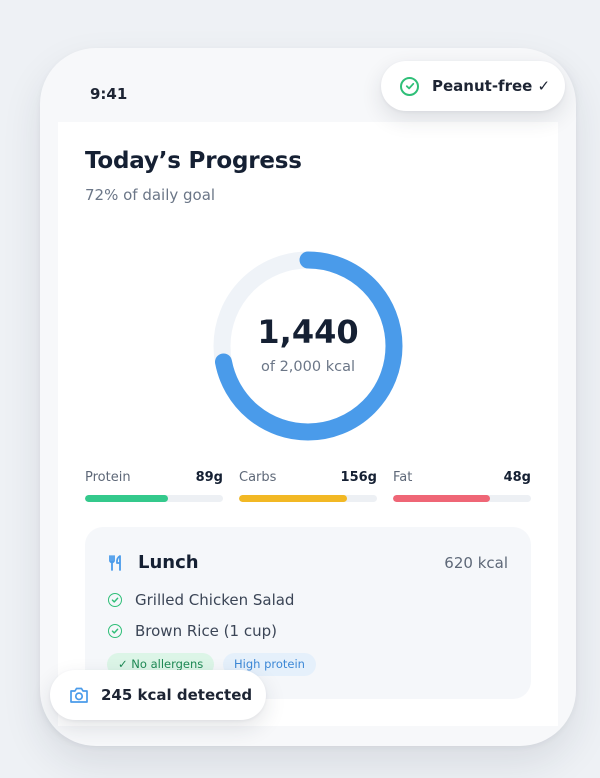  What do you see at coordinates (476, 563) in the screenshot?
I see `meal-kcal: 620 kcal` at bounding box center [476, 563].